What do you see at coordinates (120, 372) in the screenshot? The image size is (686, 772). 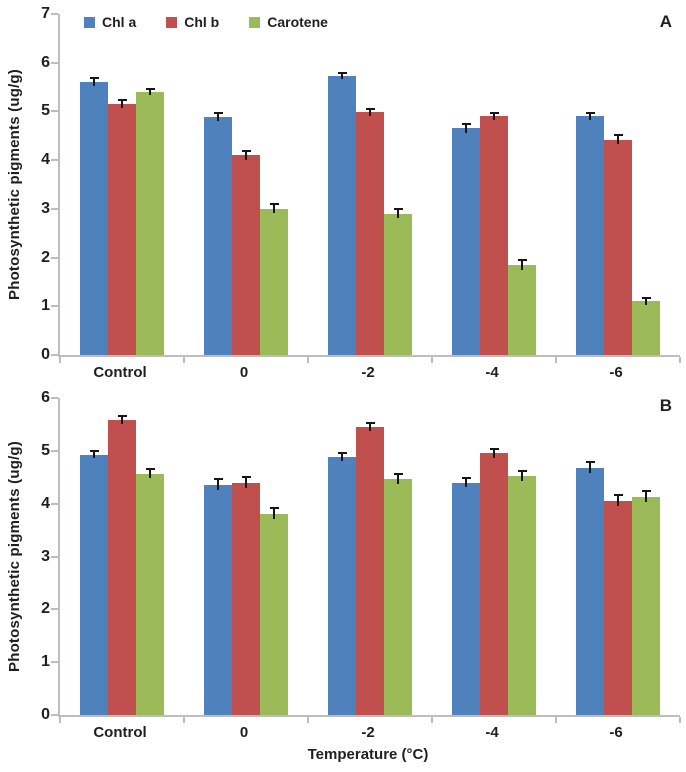 I see `x-category-label: Control` at bounding box center [120, 372].